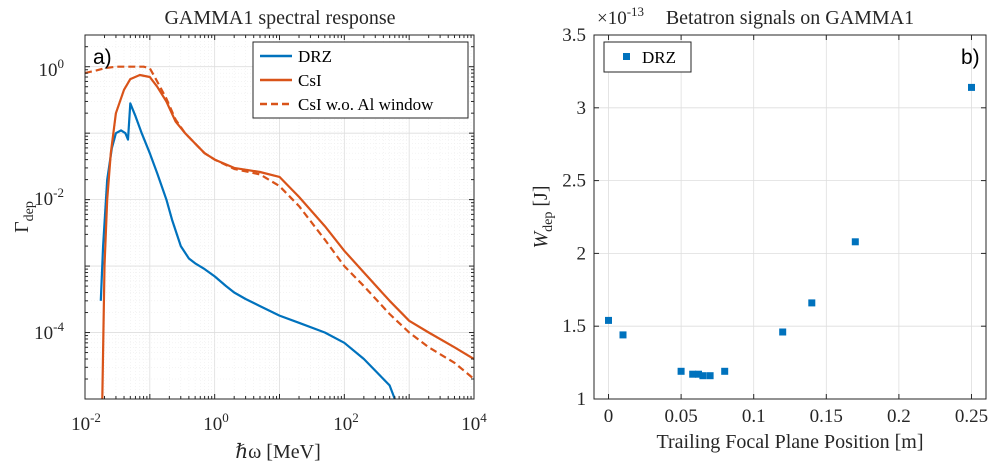 This screenshot has height=465, width=991. What do you see at coordinates (574, 326) in the screenshot?
I see `chart-b-ytick-label: 1.5` at bounding box center [574, 326].